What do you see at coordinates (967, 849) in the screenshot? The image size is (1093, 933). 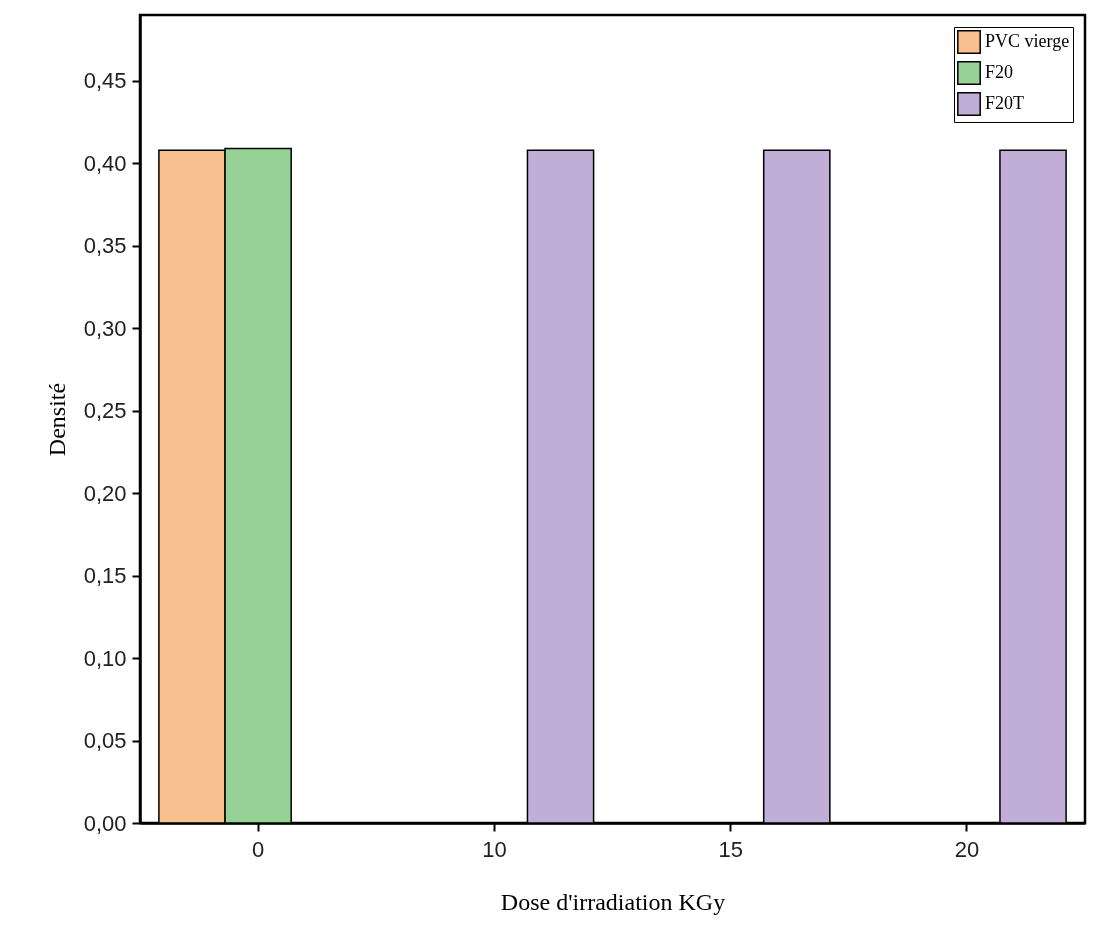 I see `x-tick-label: 20` at bounding box center [967, 849].